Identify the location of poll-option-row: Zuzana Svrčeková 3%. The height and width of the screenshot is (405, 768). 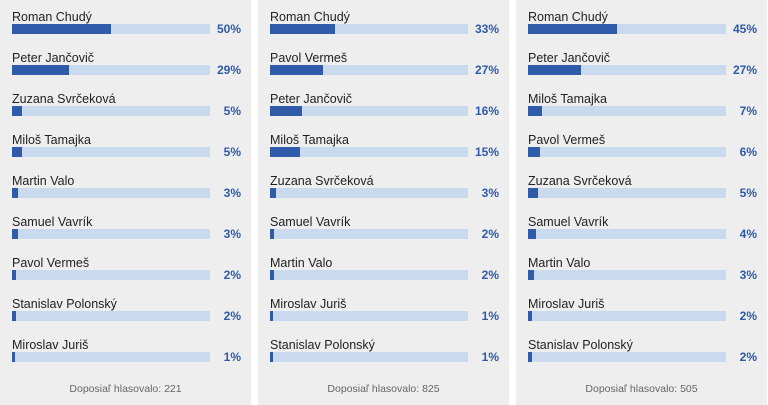
(383, 182).